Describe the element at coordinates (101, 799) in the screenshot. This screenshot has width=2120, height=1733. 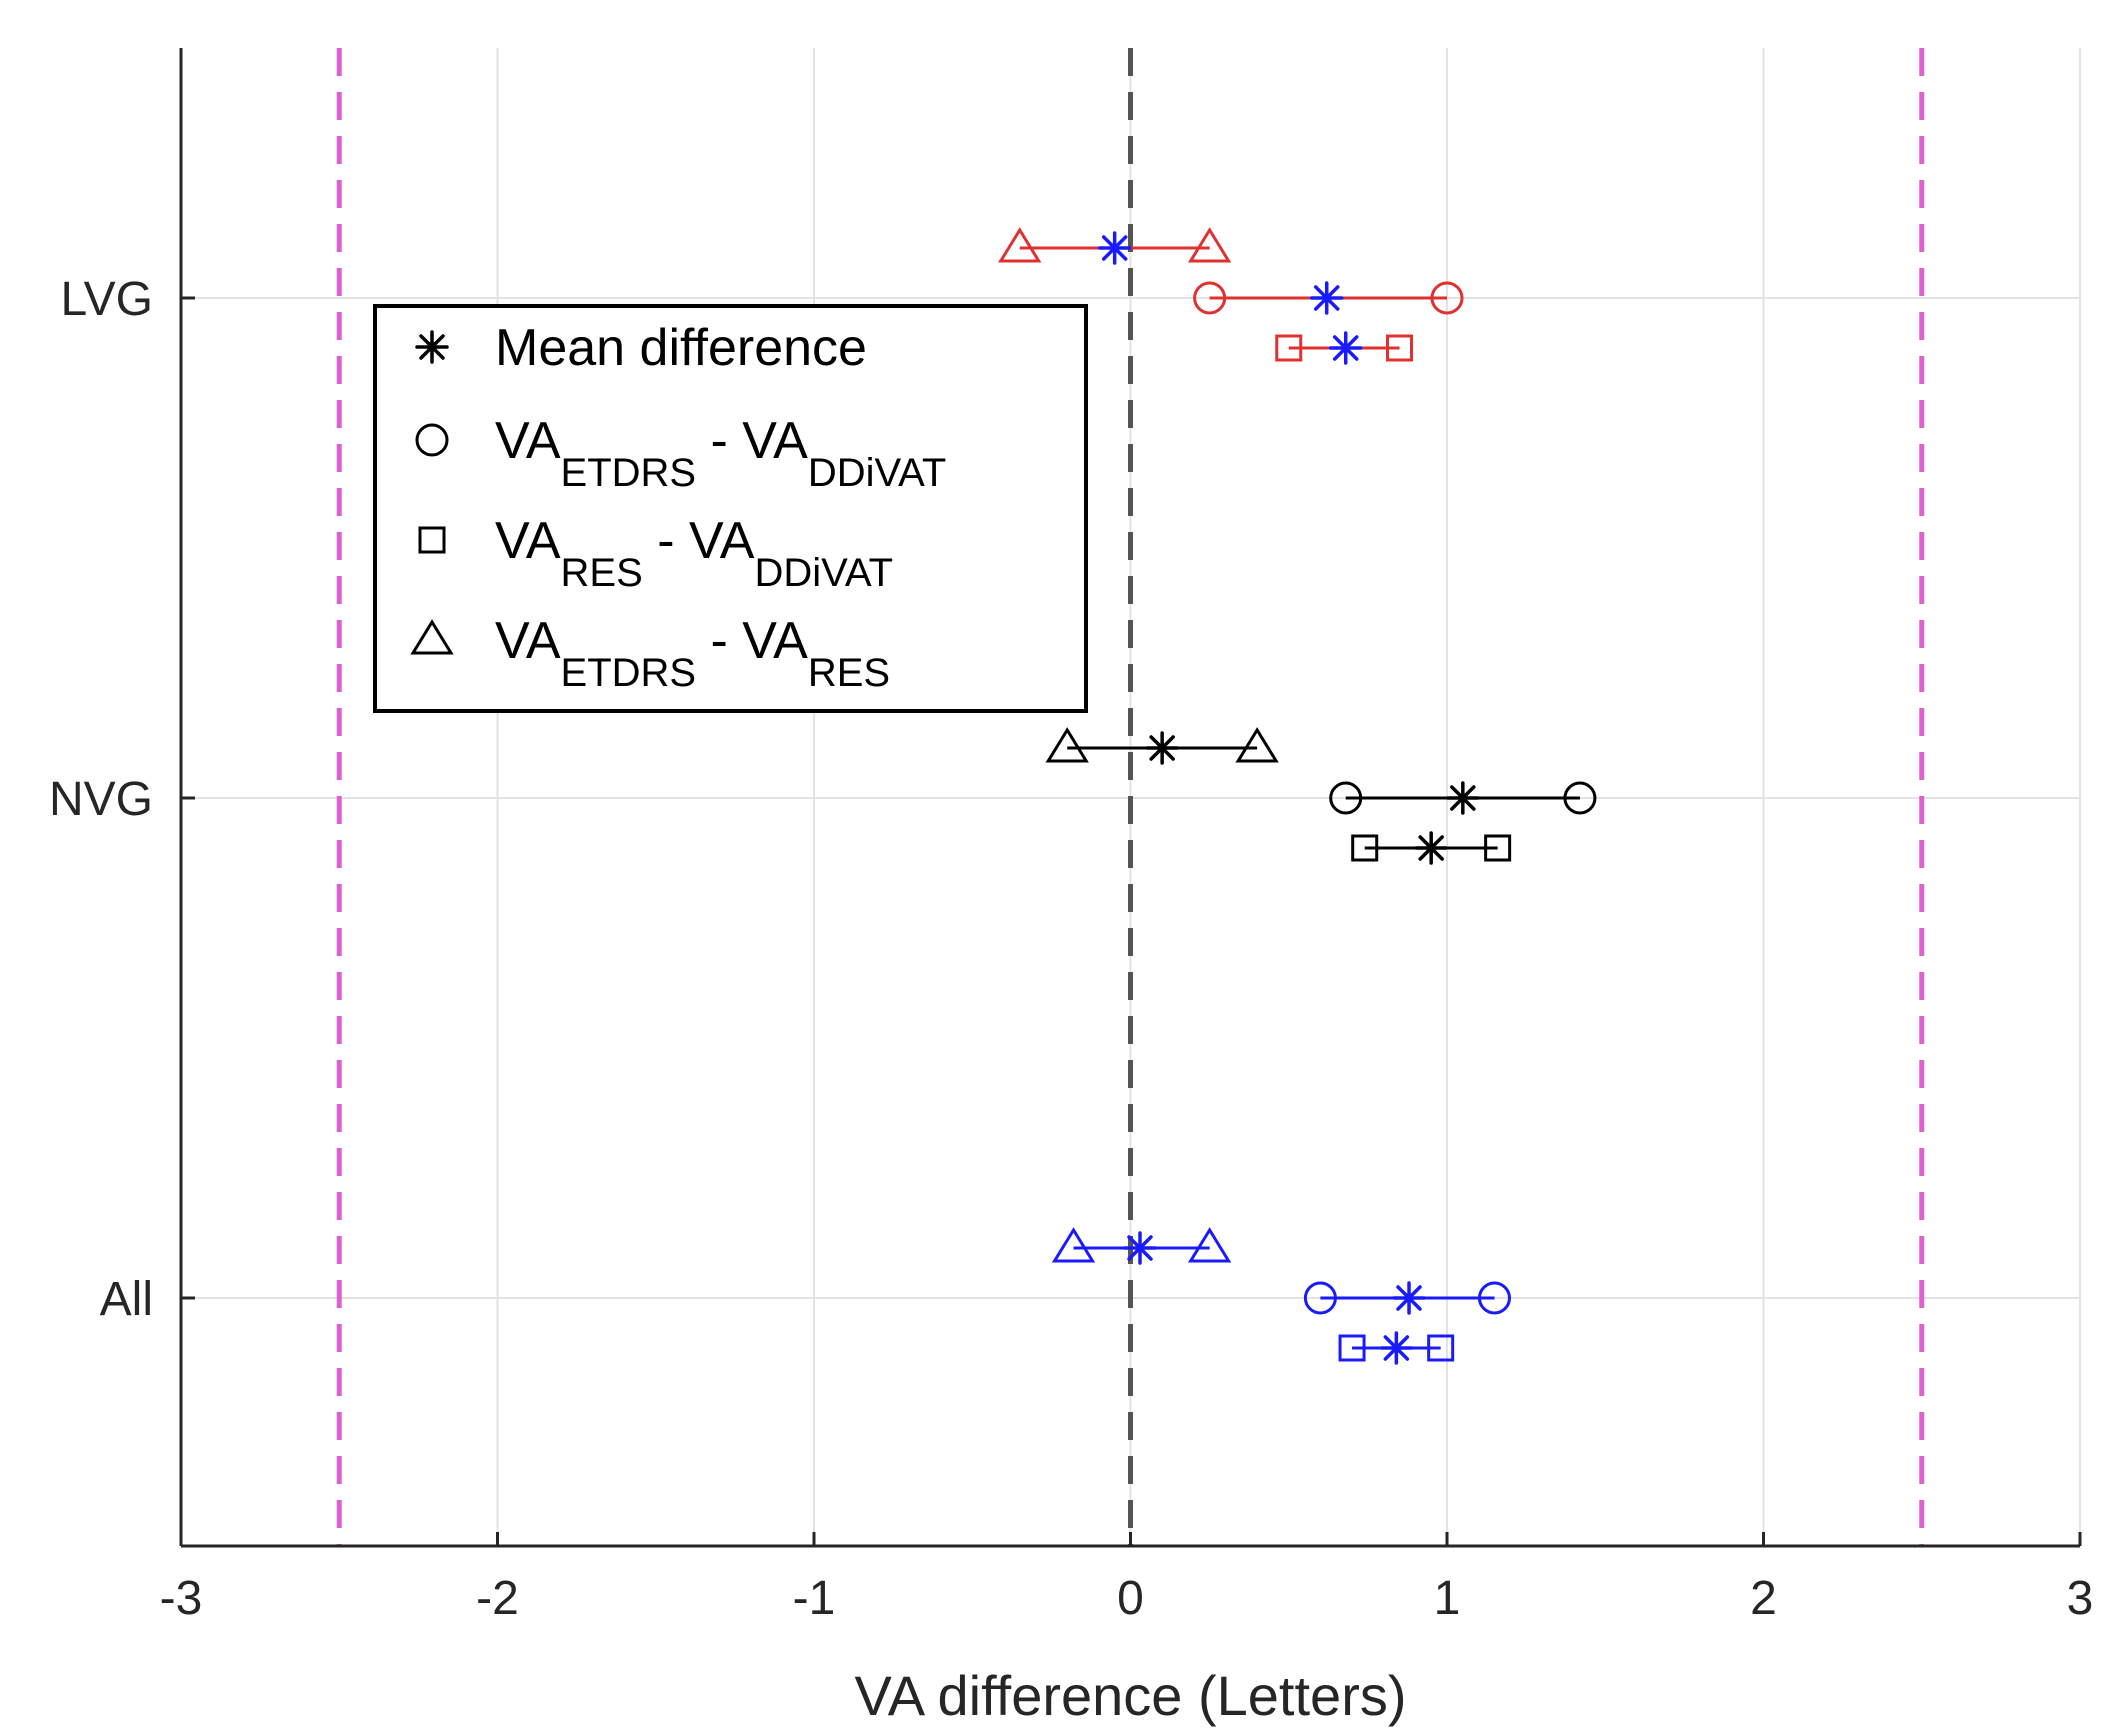
I see `y-tick-label: NVG` at that location.